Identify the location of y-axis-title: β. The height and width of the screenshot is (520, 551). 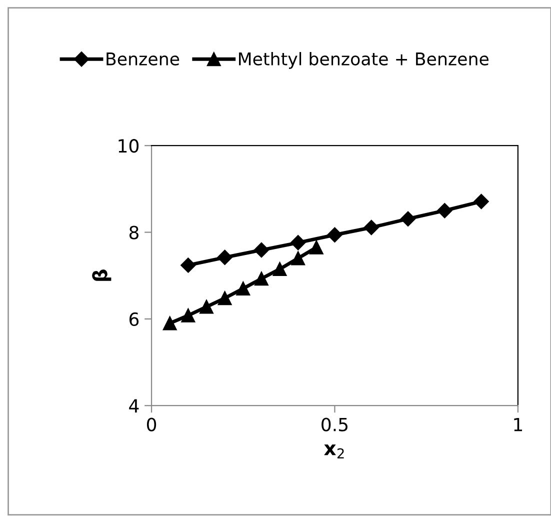
(102, 275).